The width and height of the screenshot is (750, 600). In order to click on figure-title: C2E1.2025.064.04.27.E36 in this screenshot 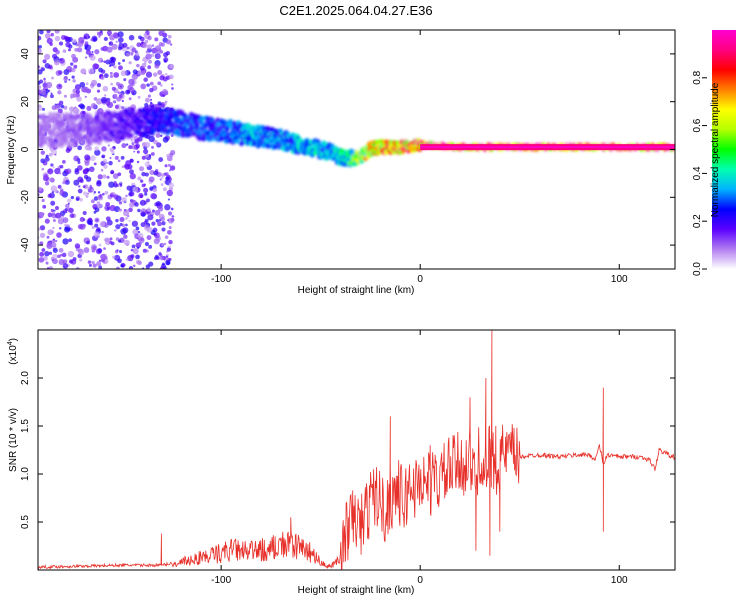, I will do `click(355, 10)`.